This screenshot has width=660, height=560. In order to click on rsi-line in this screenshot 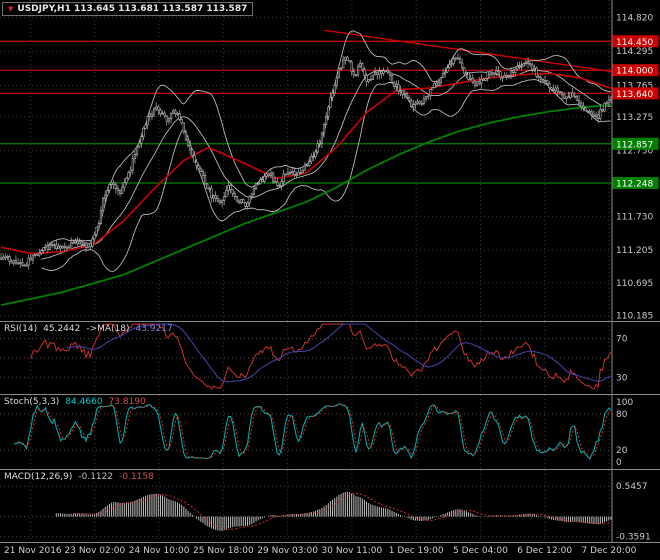, I will do `click(321, 356)`.